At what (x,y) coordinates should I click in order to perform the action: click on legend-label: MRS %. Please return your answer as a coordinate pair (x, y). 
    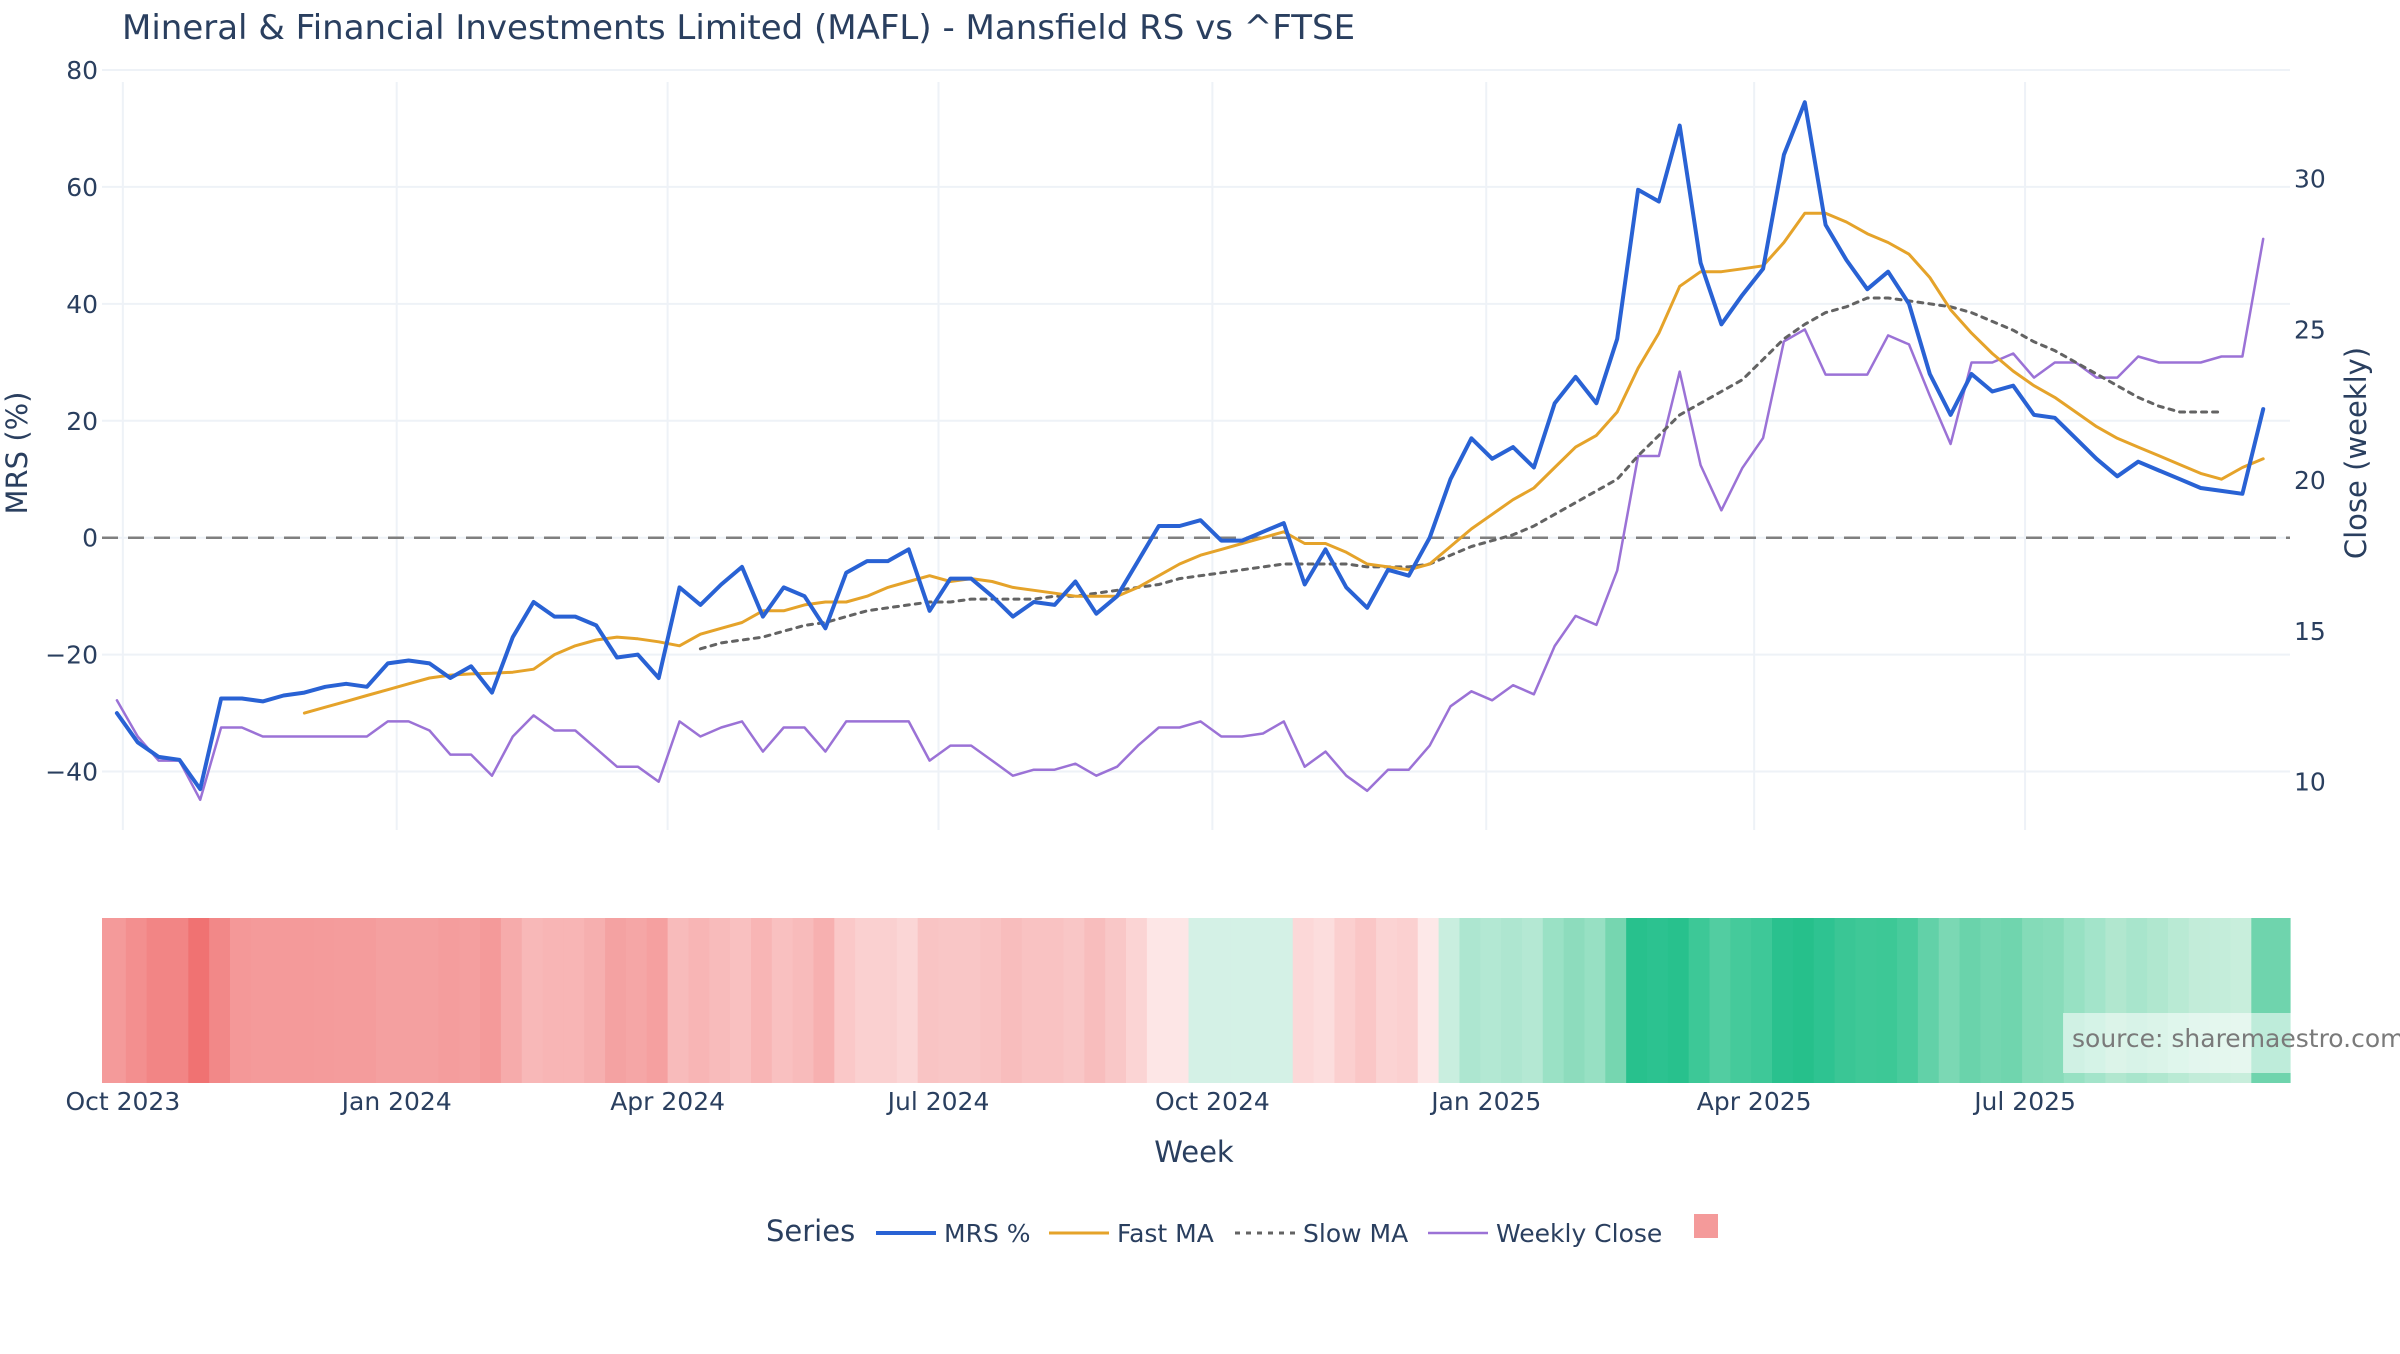
    Looking at the image, I should click on (987, 1233).